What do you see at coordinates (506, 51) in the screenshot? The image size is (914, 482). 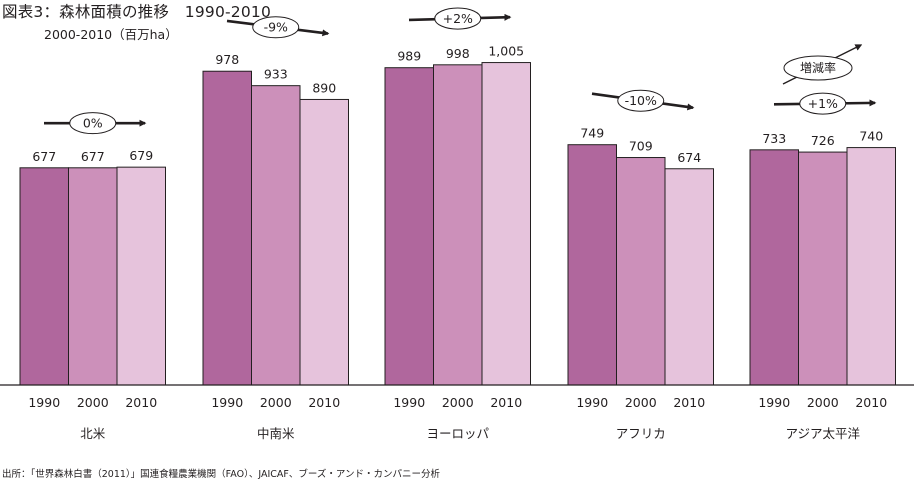 I see `bar-value-label: 1,005` at bounding box center [506, 51].